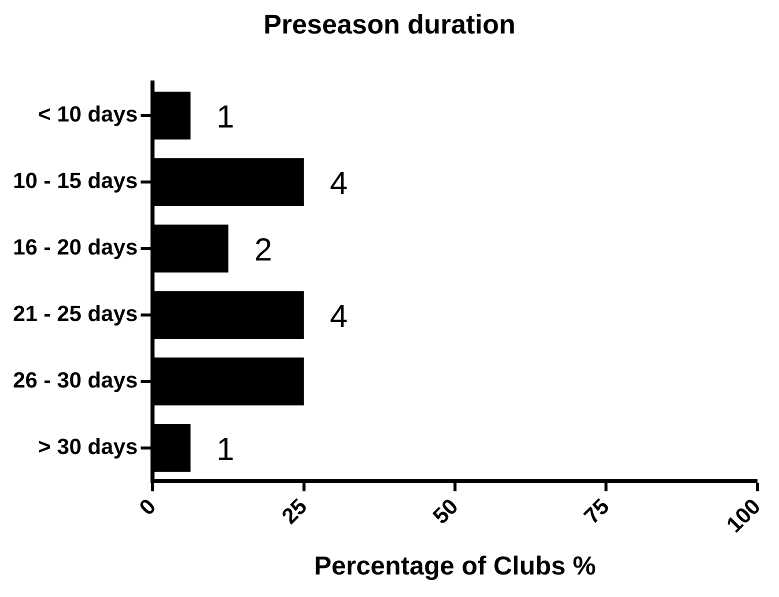  What do you see at coordinates (147, 507) in the screenshot?
I see `x-tick-label: 0` at bounding box center [147, 507].